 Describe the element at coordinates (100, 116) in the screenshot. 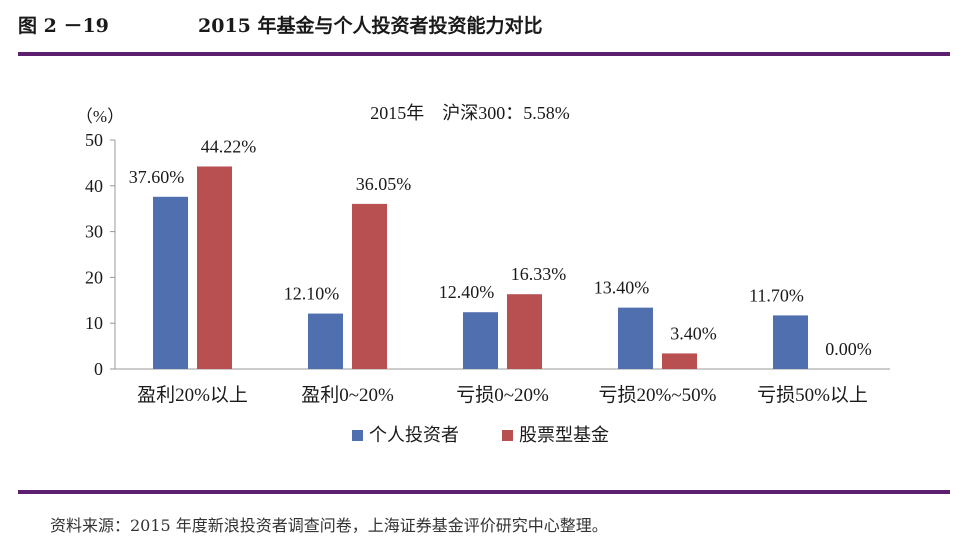

I see `y-axis-label: （%）` at that location.